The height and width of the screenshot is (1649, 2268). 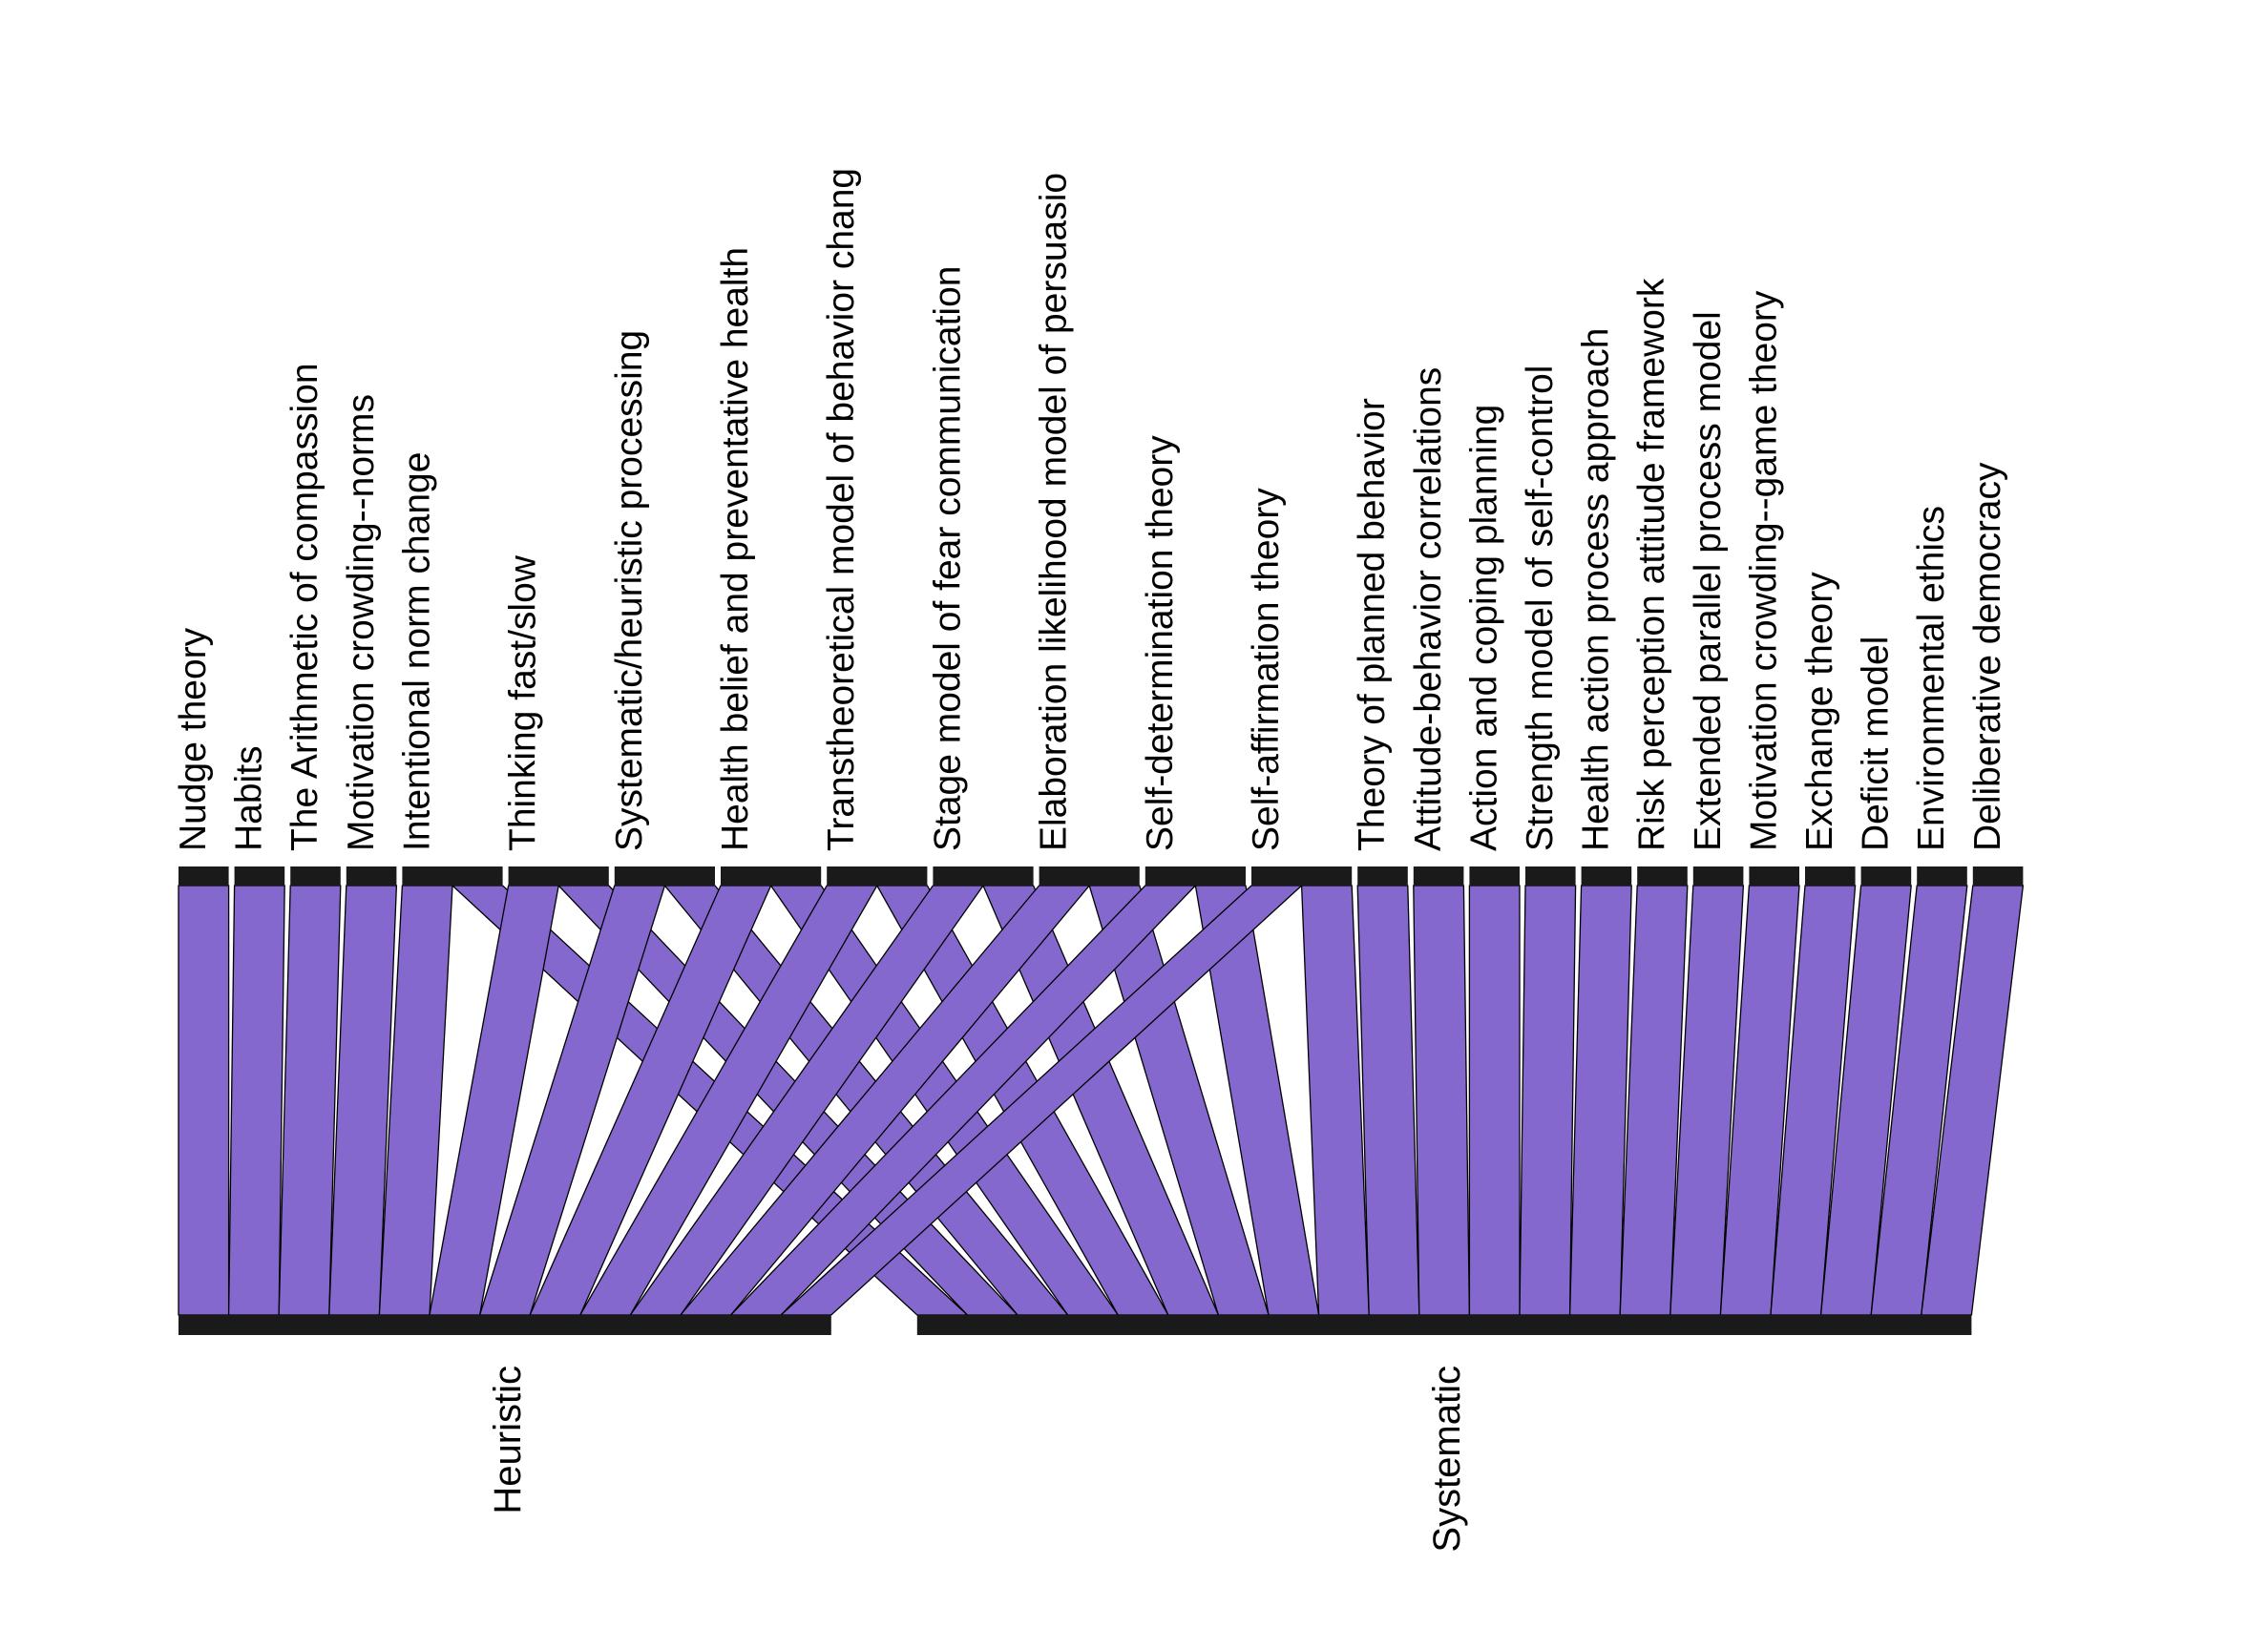 What do you see at coordinates (1540, 608) in the screenshot?
I see `top-node-label: Strength model of self-control` at bounding box center [1540, 608].